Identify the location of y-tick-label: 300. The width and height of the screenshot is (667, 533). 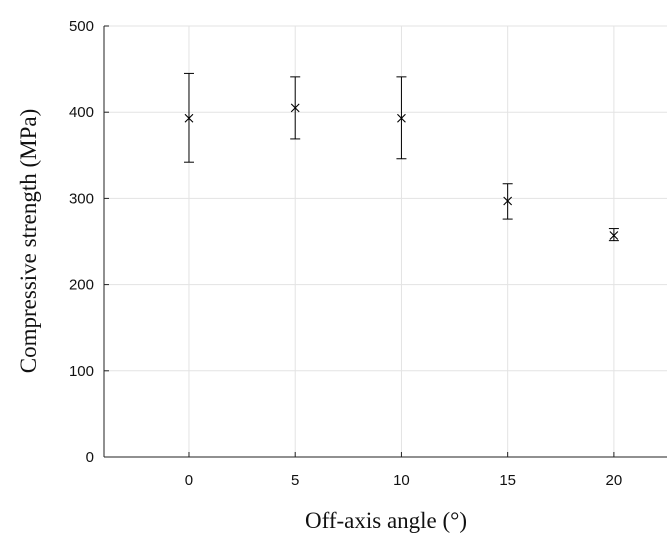
(81, 198).